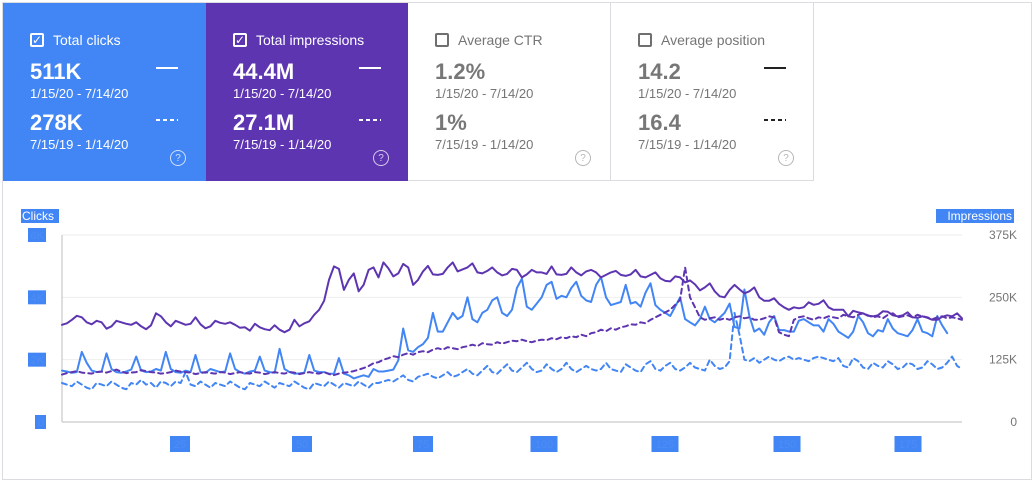 This screenshot has height=484, width=1036. Describe the element at coordinates (512, 297) in the screenshot. I see `impressions-current-line` at that location.